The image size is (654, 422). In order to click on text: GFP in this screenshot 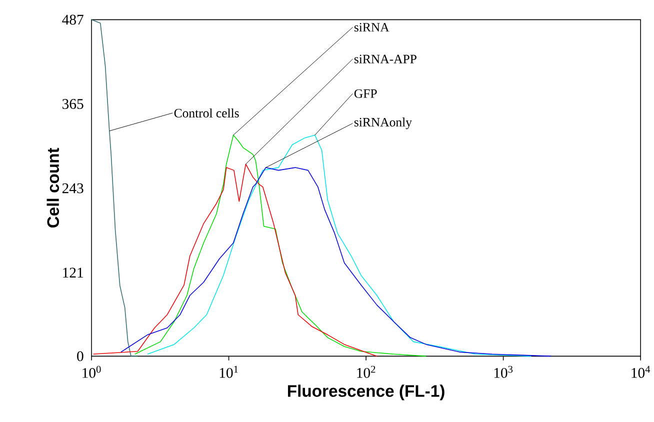, I will do `click(365, 93)`.